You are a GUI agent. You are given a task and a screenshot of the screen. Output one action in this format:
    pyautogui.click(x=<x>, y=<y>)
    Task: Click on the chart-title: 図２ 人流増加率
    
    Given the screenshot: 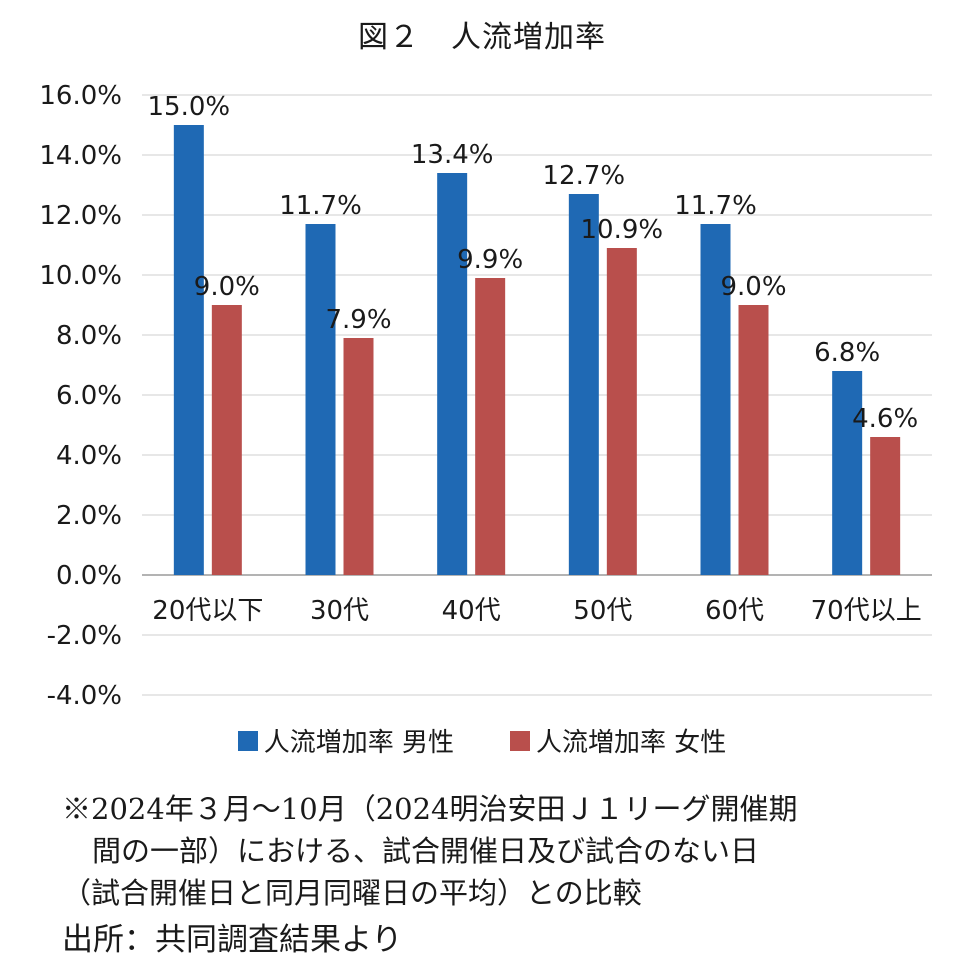 What is the action you would take?
    pyautogui.click(x=482, y=37)
    